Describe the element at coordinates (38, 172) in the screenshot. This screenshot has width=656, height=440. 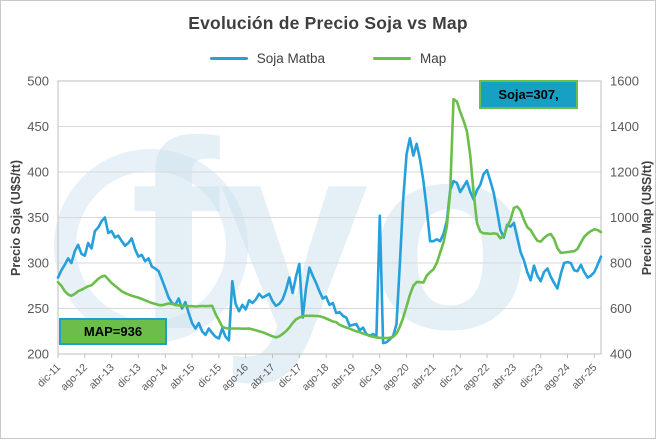
I see `y-tick-label-left: 400` at that location.